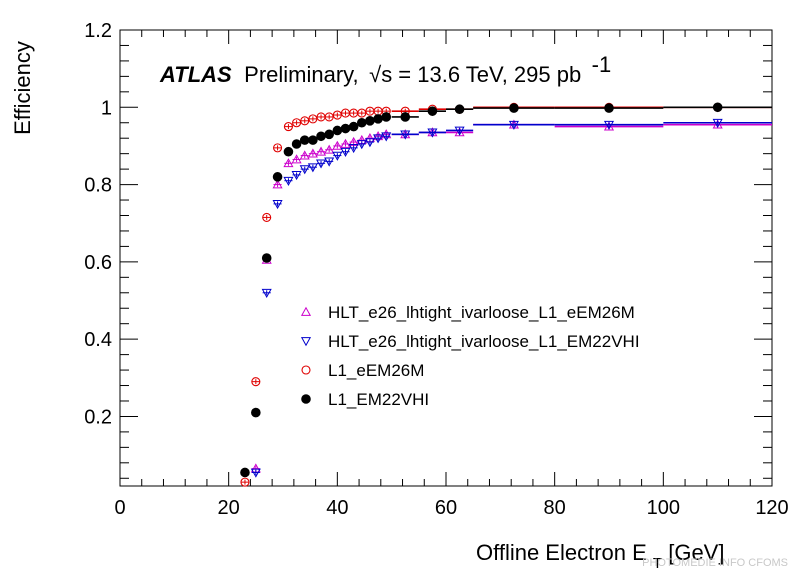  Describe the element at coordinates (475, 74) in the screenshot. I see `atlas-energy-lumi: √s = 13.6 TeV, 295 pb` at that location.